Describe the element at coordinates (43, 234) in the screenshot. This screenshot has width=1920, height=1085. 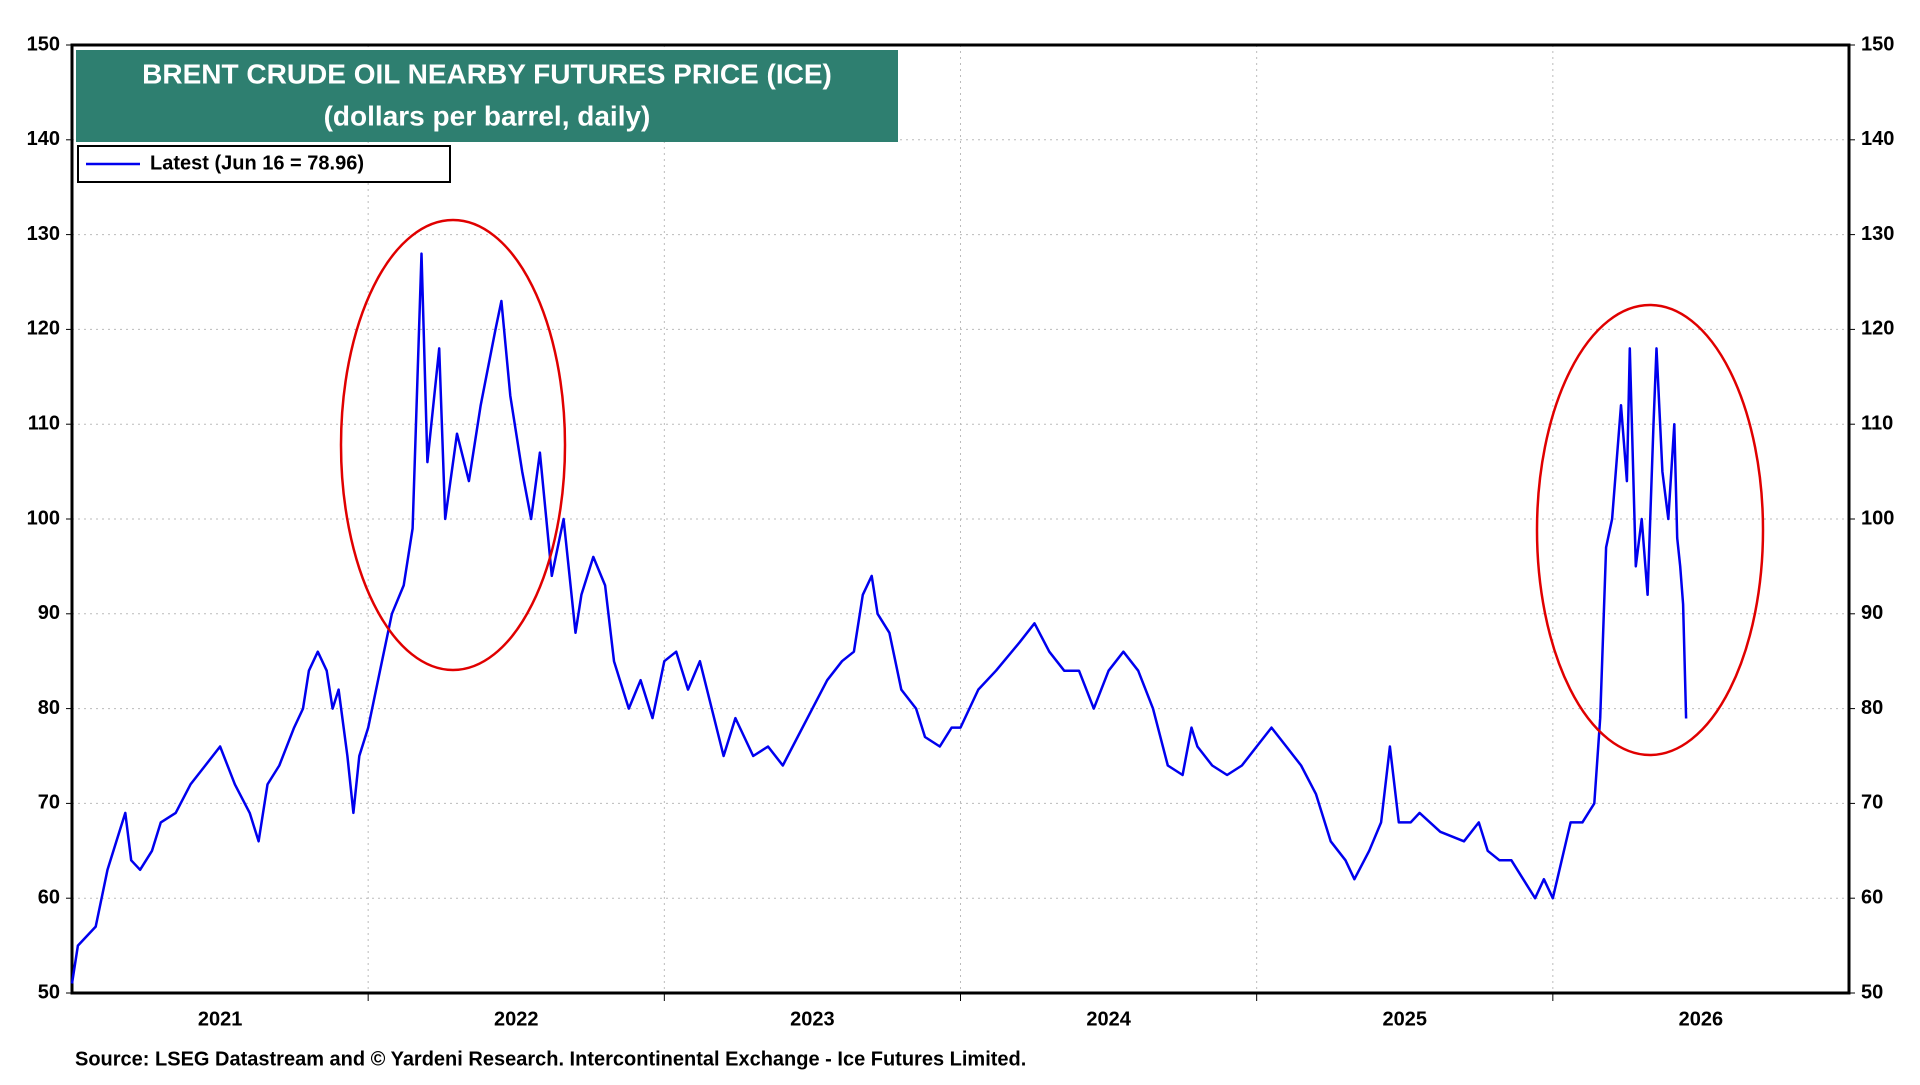
I see `y-tick-label: 130` at that location.